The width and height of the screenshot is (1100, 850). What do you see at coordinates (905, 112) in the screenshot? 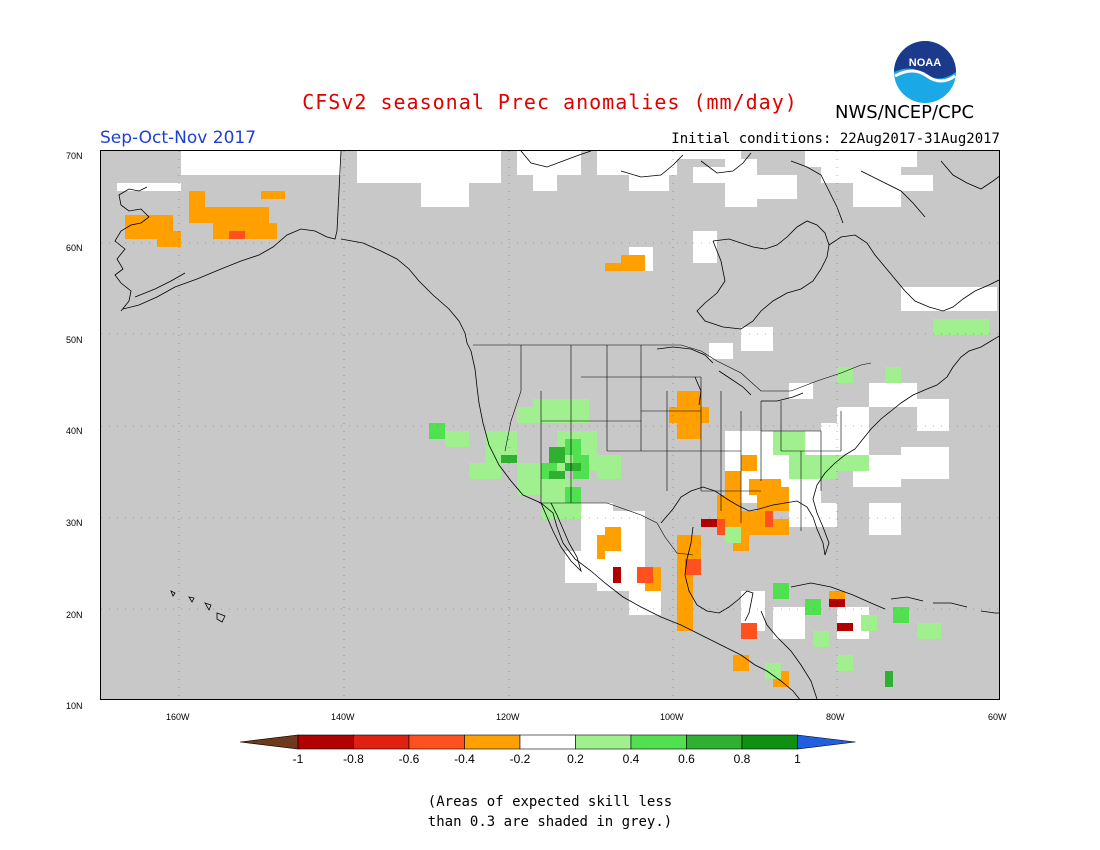
I see `agency-label: NWS/NCEP/CPC` at bounding box center [905, 112].